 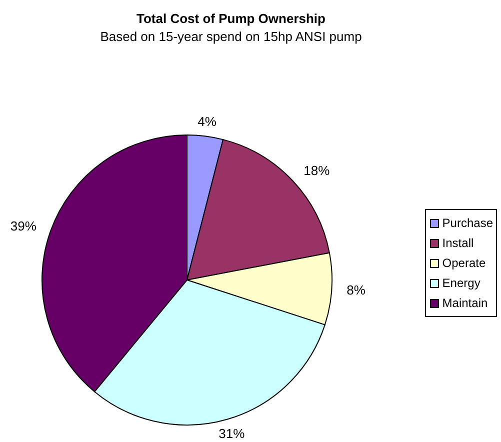 I want to click on data-label: 31%, so click(x=232, y=434).